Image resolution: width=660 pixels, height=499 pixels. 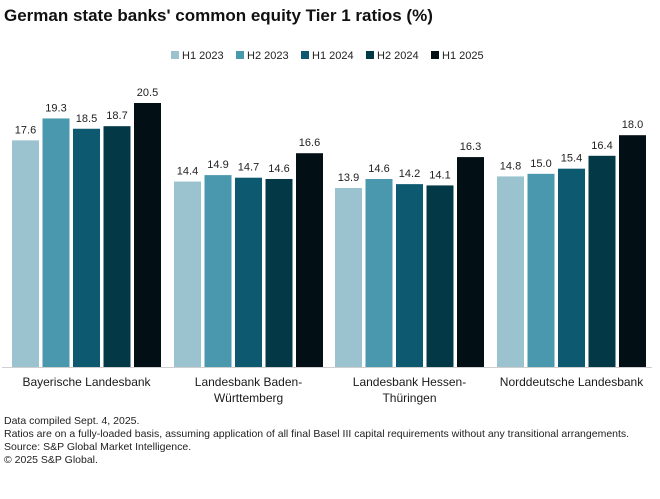 I want to click on value-label-norddeutsche-landesbank-h2-2023: 15.0, so click(x=540, y=164).